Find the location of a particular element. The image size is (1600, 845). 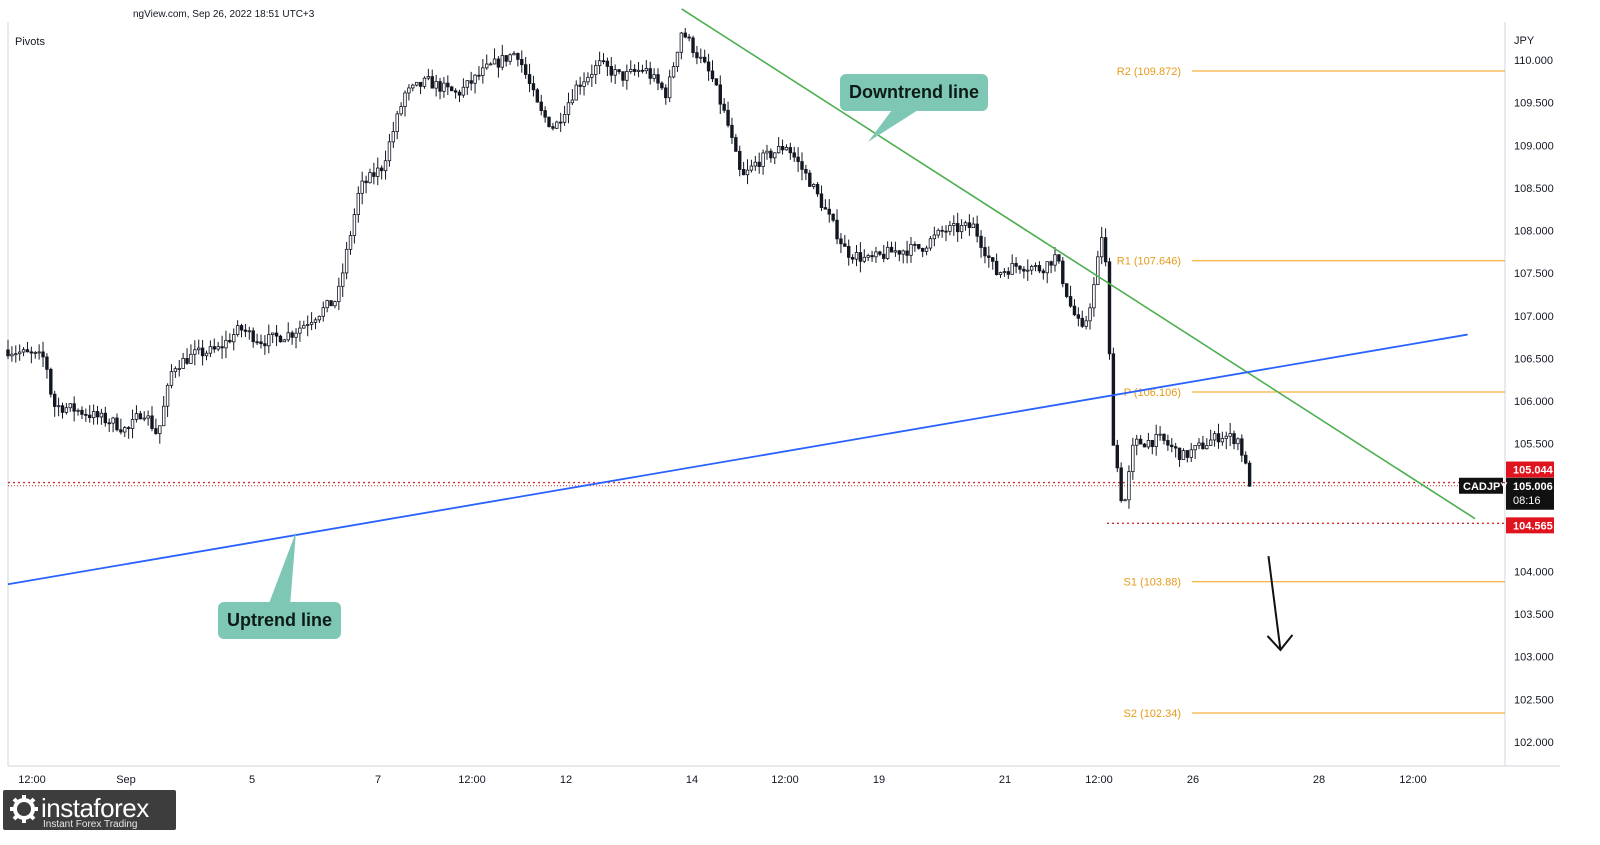

x-tick-label: 19 is located at coordinates (879, 780).